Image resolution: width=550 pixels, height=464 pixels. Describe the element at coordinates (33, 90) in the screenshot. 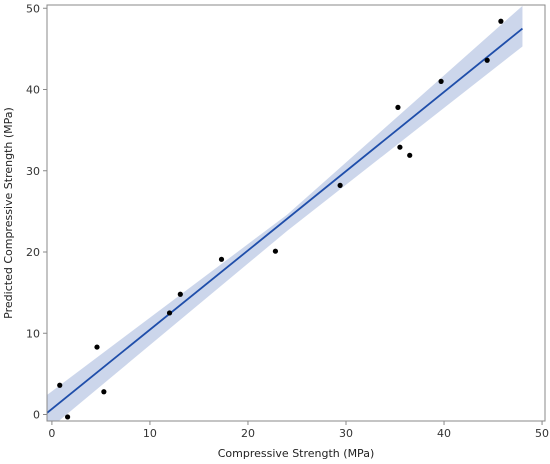

I see `y-tick-label: 40` at that location.